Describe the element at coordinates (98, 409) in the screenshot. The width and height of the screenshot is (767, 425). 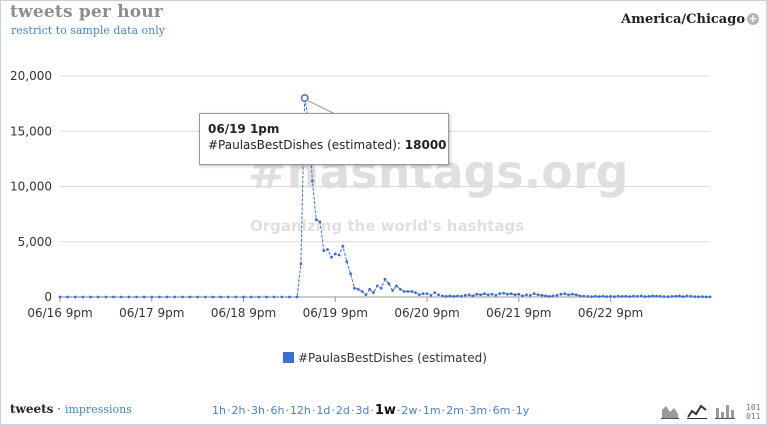
I see `metric-impressions: impressions` at that location.